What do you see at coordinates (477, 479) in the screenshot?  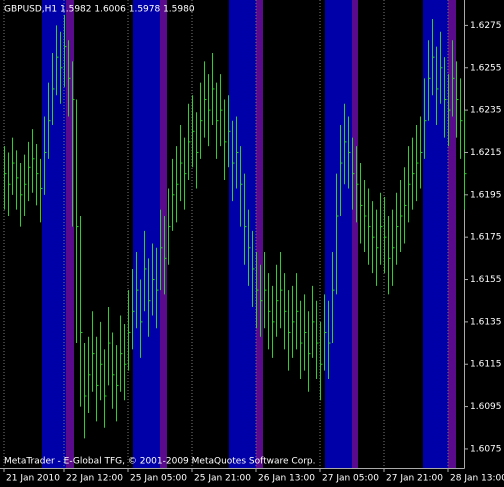 I see `x-tick-label: 28 Jan 13:00` at bounding box center [477, 479].